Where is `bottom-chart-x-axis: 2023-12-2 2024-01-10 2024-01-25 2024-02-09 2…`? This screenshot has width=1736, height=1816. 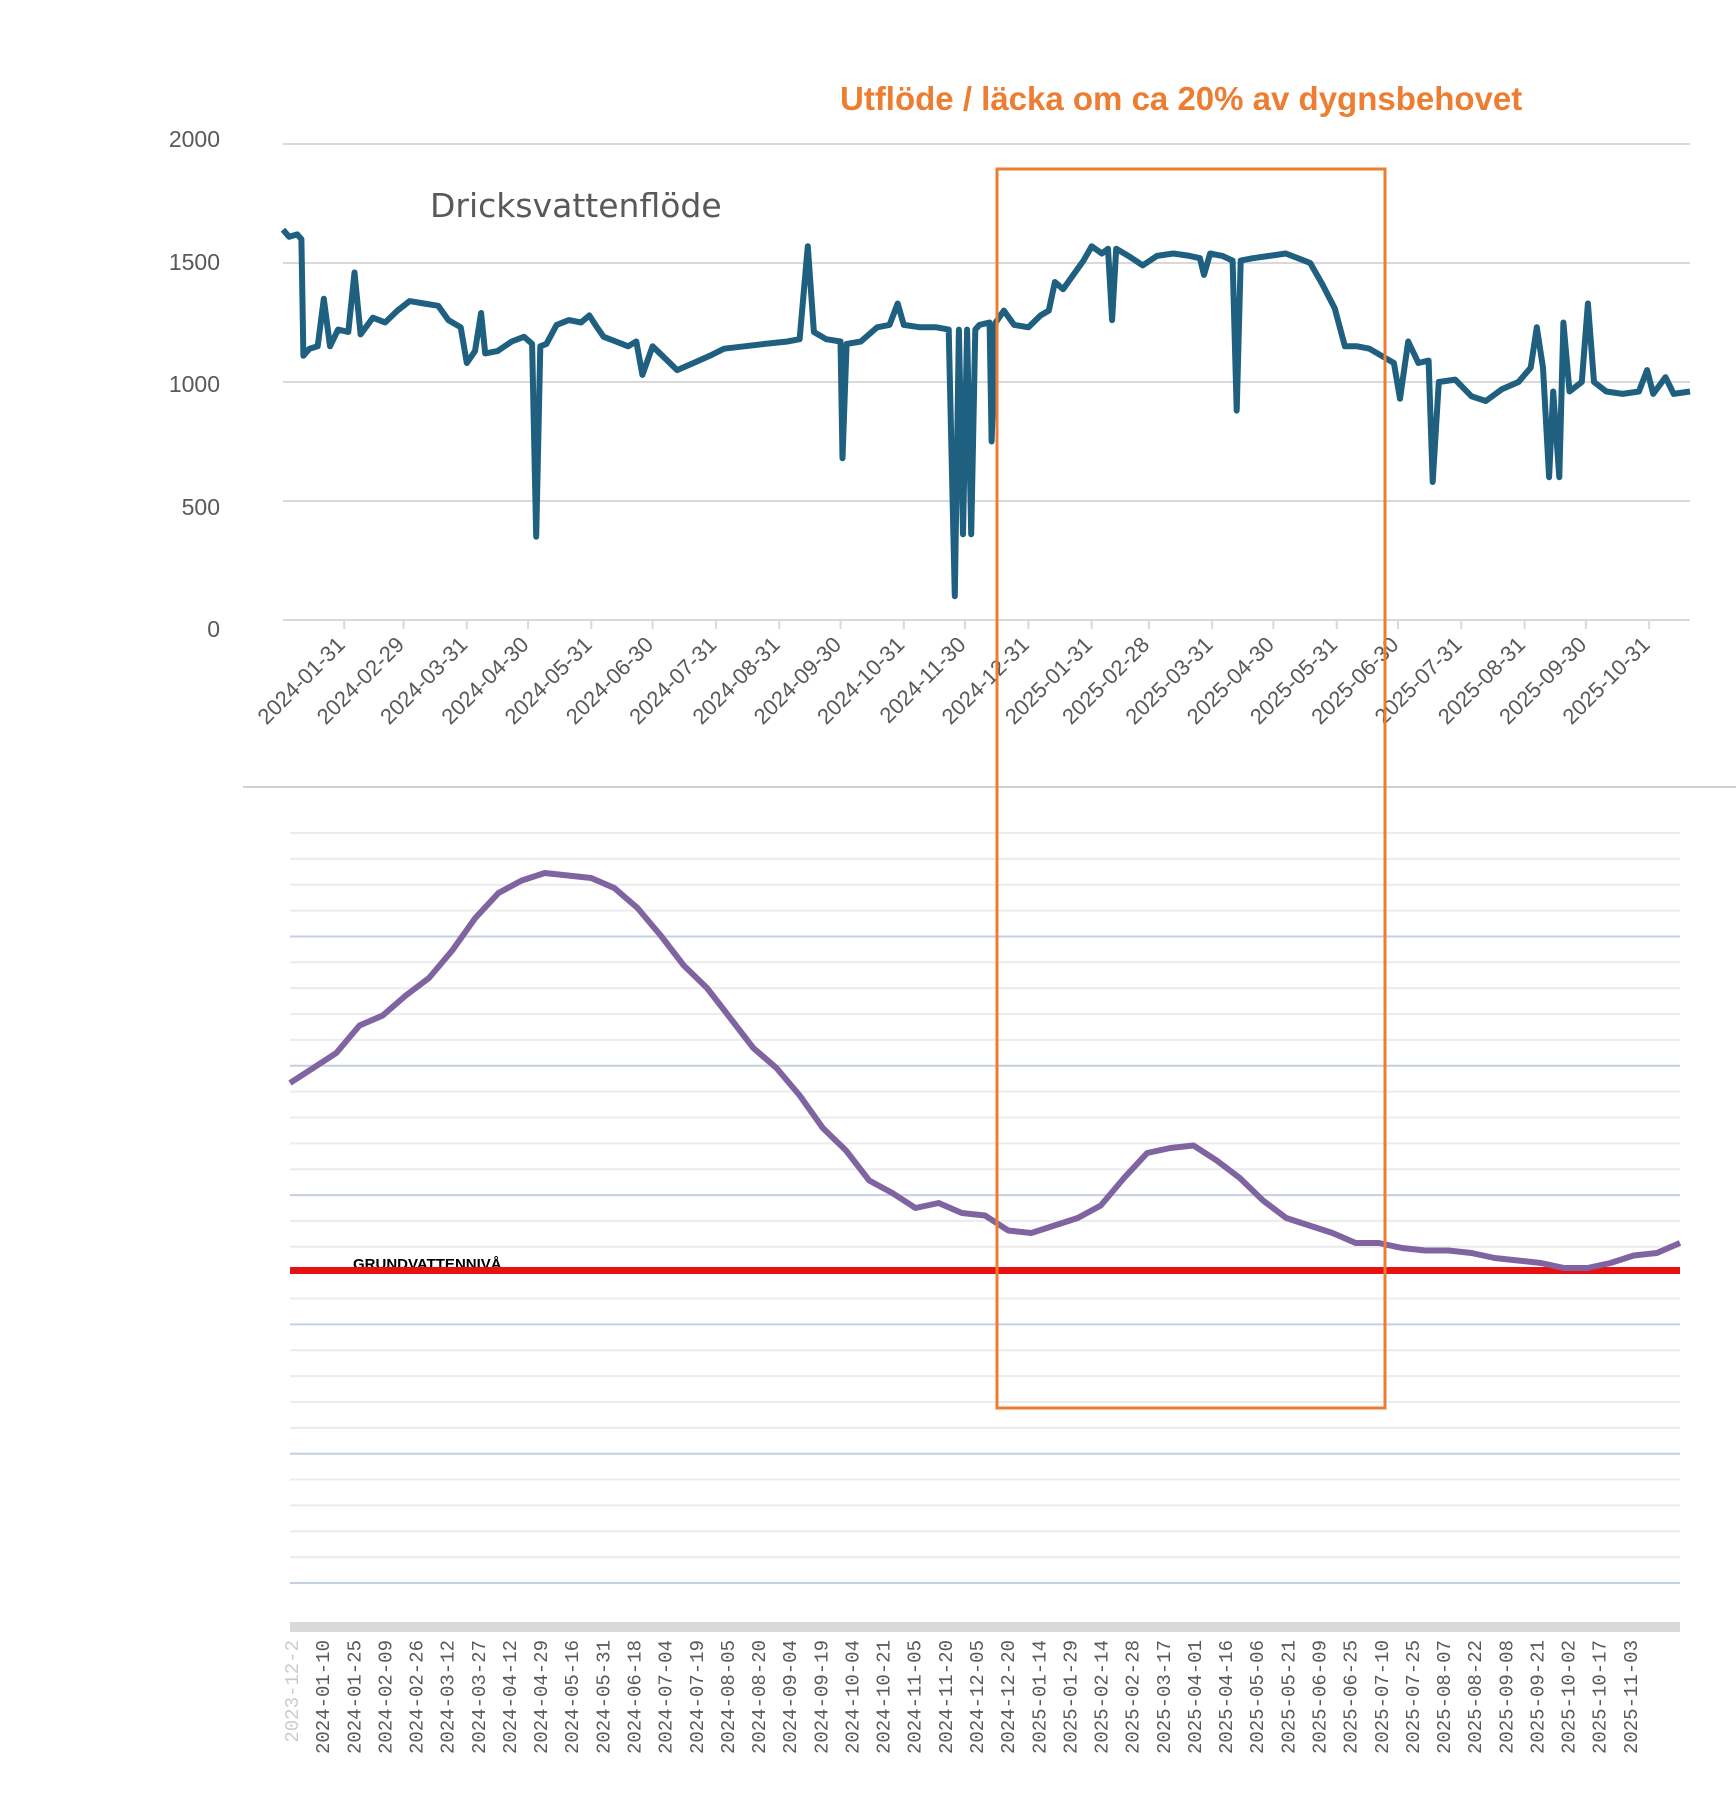 bottom-chart-x-axis: 2023-12-2 2024-01-10 2024-01-25 2024-02-09 2… is located at coordinates (981, 1688).